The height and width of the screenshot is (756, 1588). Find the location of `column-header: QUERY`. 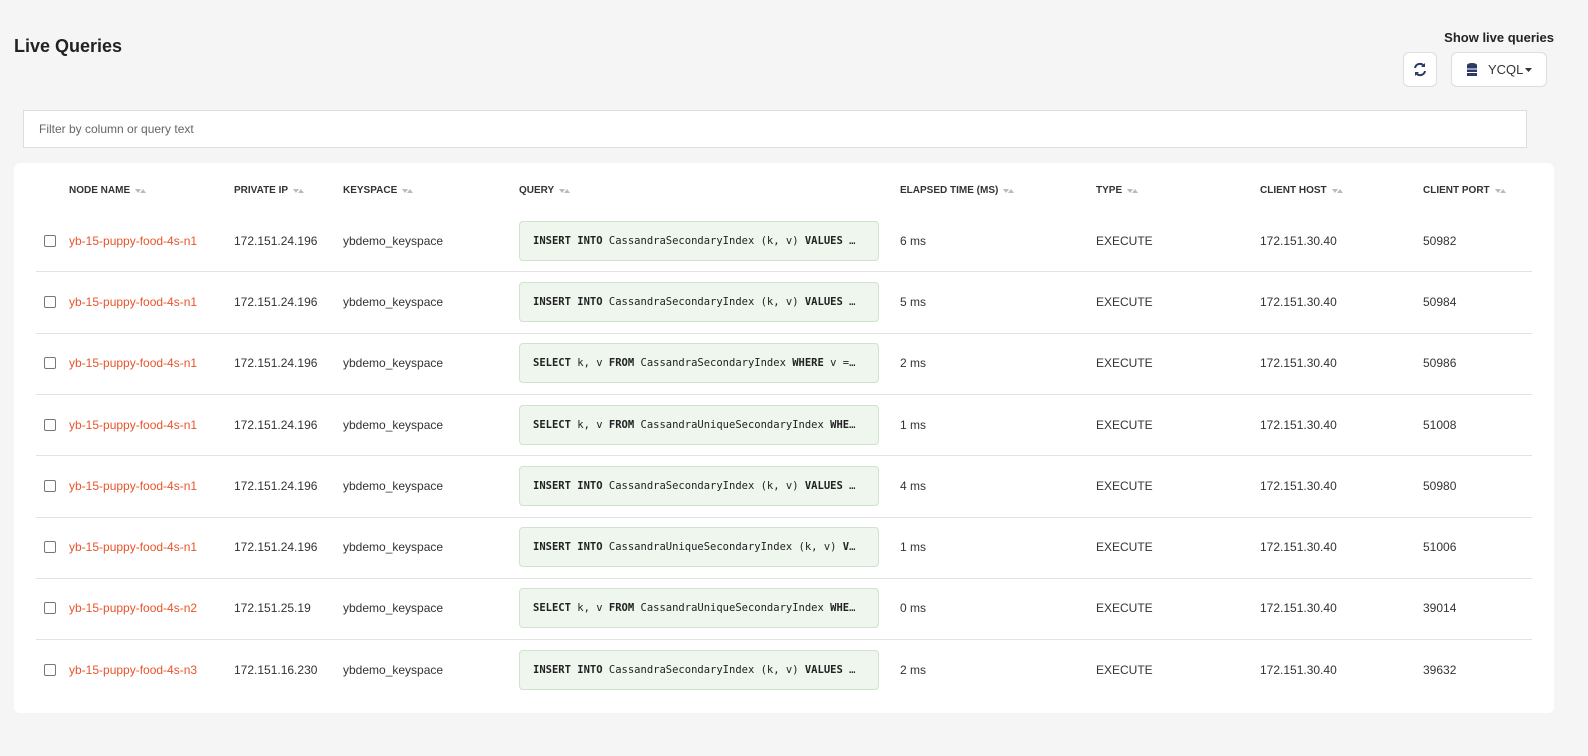

column-header: QUERY is located at coordinates (545, 190).